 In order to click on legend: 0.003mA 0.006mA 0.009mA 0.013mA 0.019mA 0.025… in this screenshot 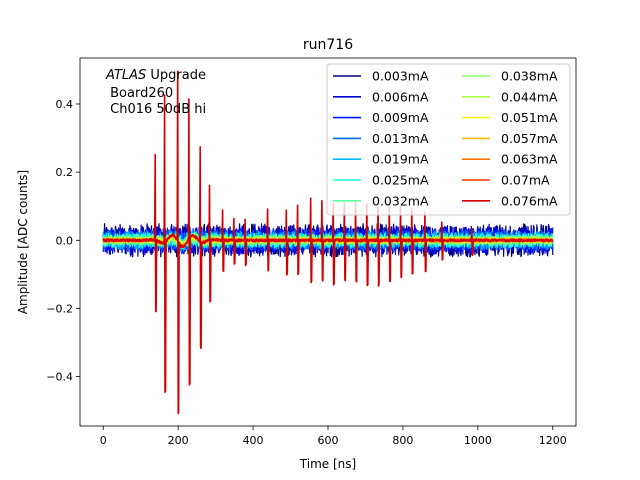, I will do `click(448, 139)`.